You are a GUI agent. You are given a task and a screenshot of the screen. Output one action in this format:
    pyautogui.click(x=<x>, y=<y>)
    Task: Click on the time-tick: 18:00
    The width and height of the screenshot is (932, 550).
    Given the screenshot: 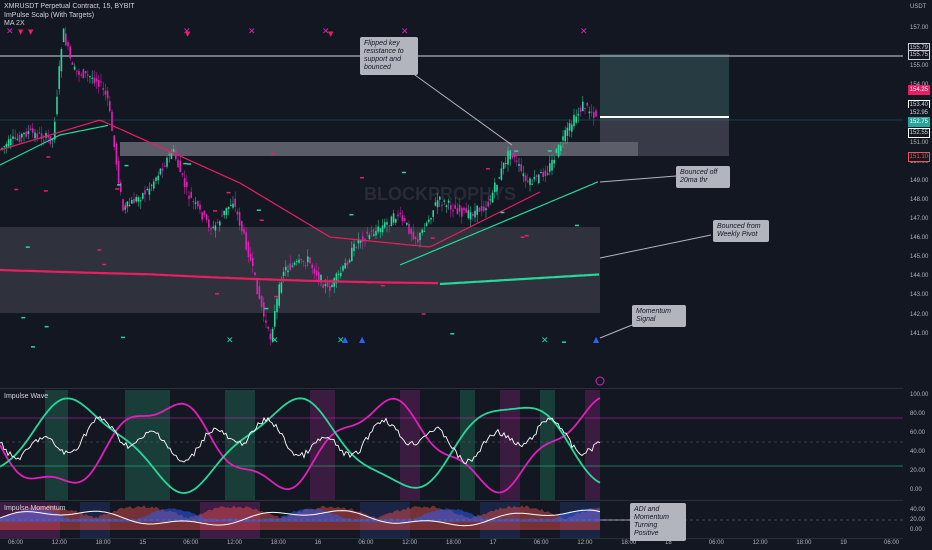 What is the action you would take?
    pyautogui.click(x=454, y=543)
    